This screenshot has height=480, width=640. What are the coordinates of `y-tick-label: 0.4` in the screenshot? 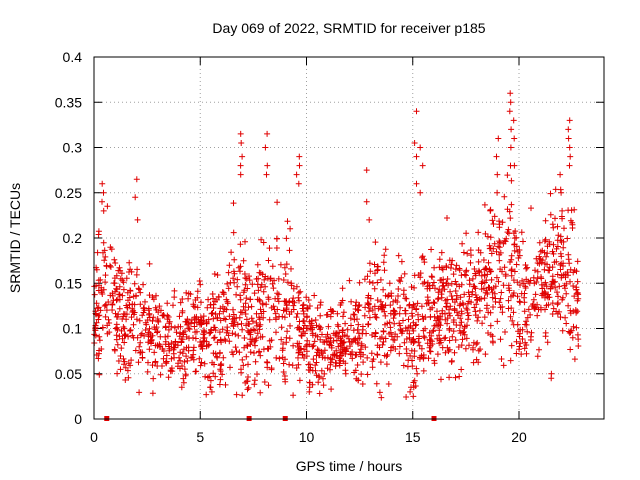 It's located at (73, 57).